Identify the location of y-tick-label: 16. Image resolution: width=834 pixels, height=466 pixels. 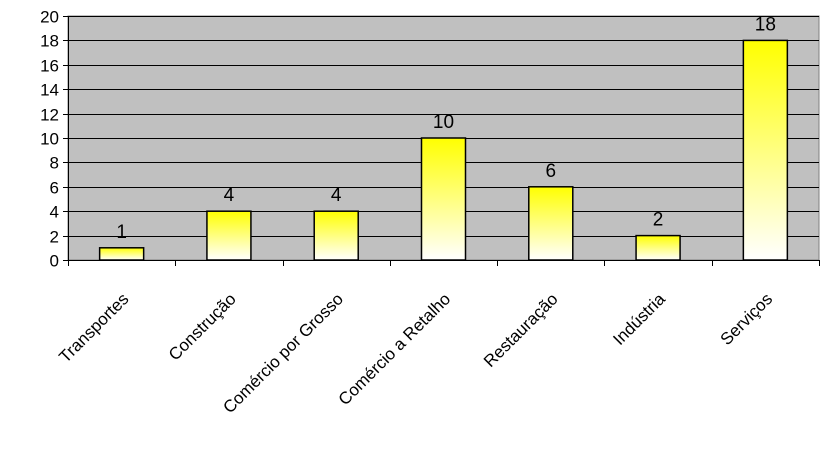
(49, 66).